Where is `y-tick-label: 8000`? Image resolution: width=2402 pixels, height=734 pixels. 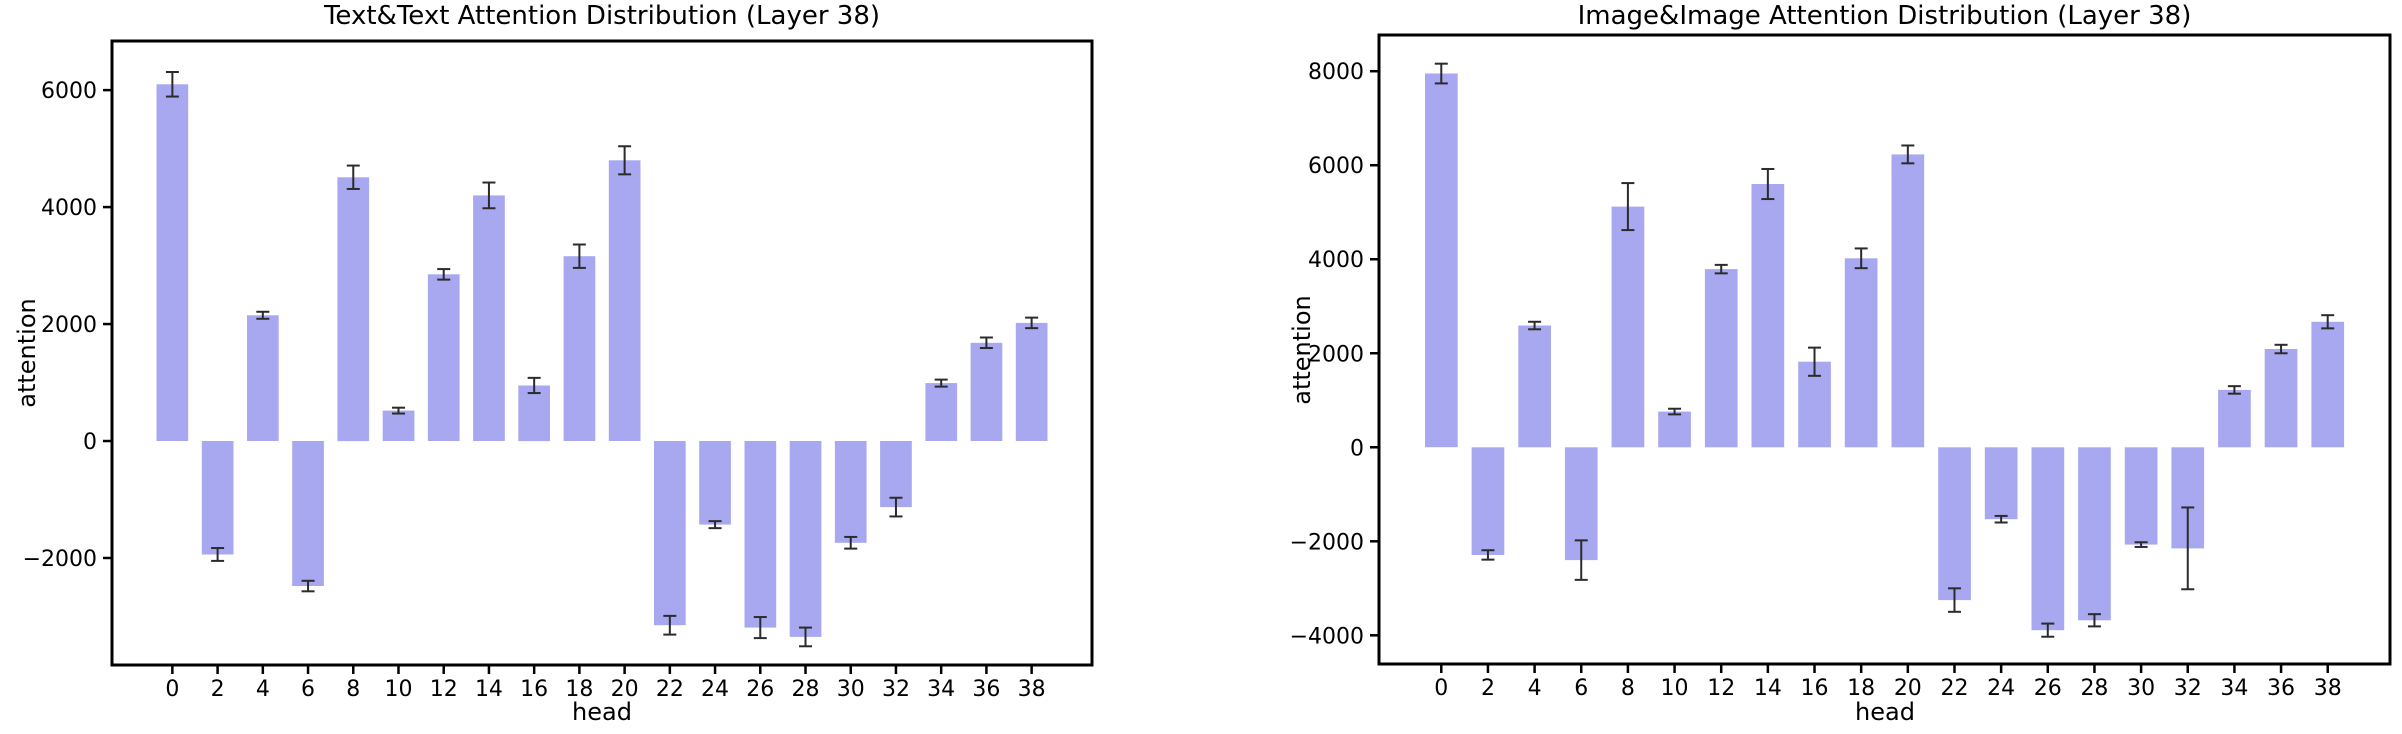 y-tick-label: 8000 is located at coordinates (1336, 72).